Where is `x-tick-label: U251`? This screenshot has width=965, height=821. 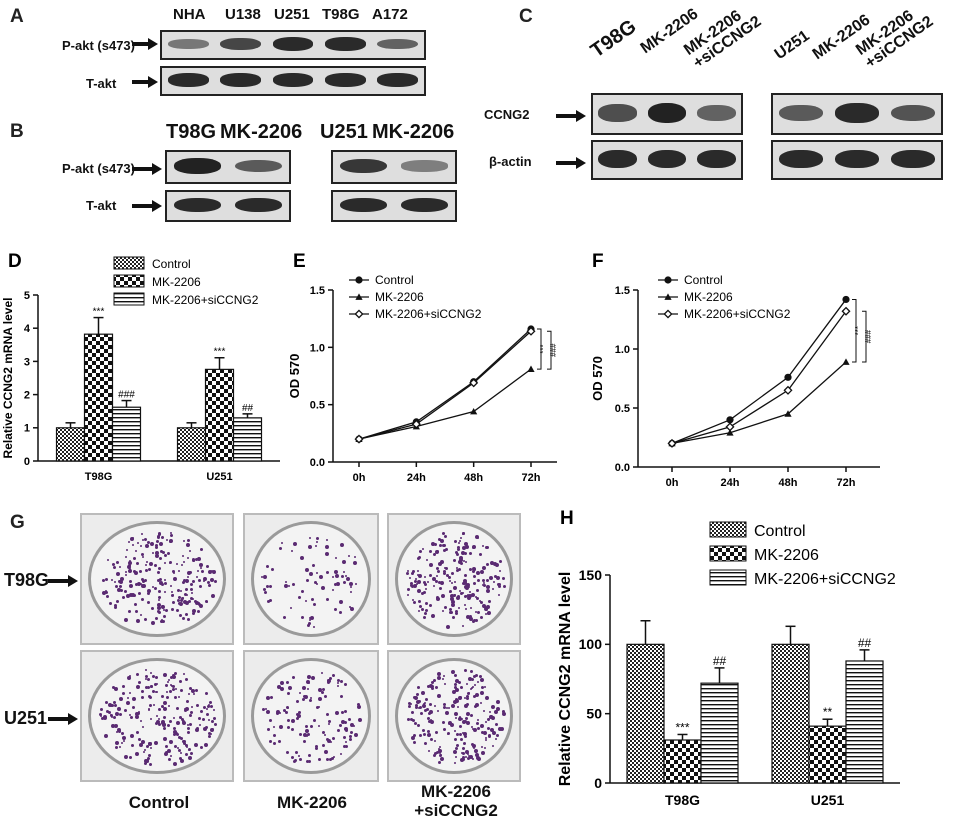 x-tick-label: U251 is located at coordinates (219, 477).